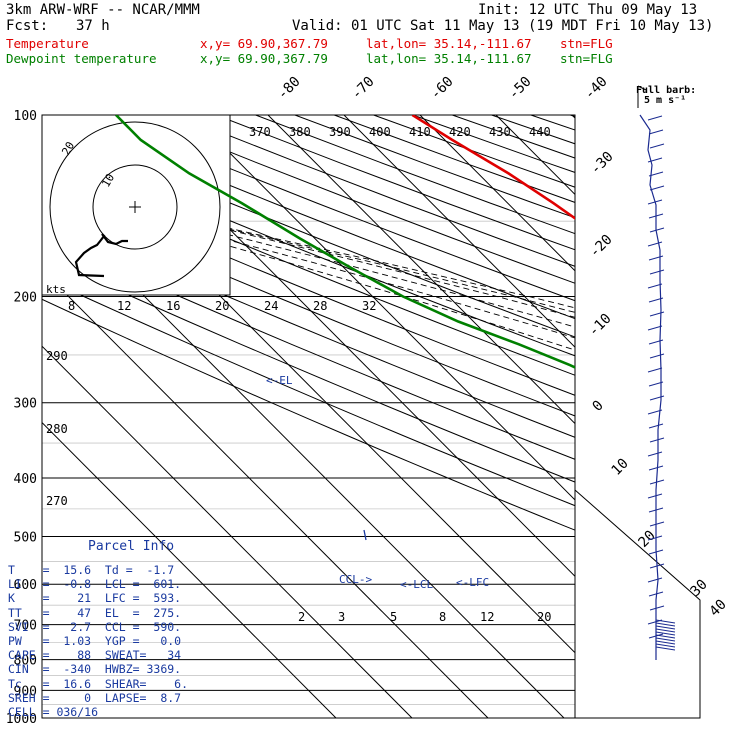  Describe the element at coordinates (637, 604) in the screenshot. I see `plot-extension` at that location.